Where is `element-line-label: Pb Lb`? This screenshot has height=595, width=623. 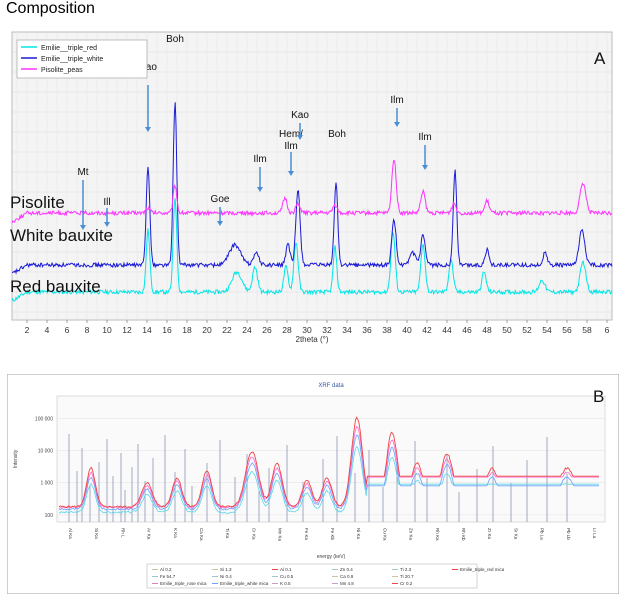 element-line-label: Pb Lb is located at coordinates (568, 534).